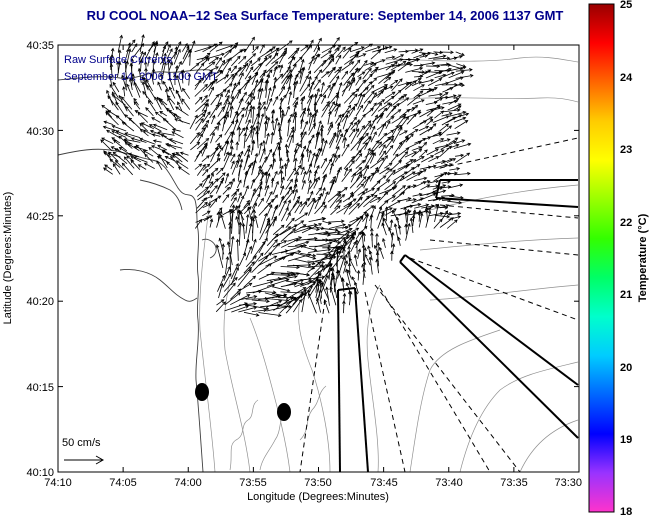 The width and height of the screenshot is (651, 518). I want to click on y-tick-label: 40:10, so click(40, 473).